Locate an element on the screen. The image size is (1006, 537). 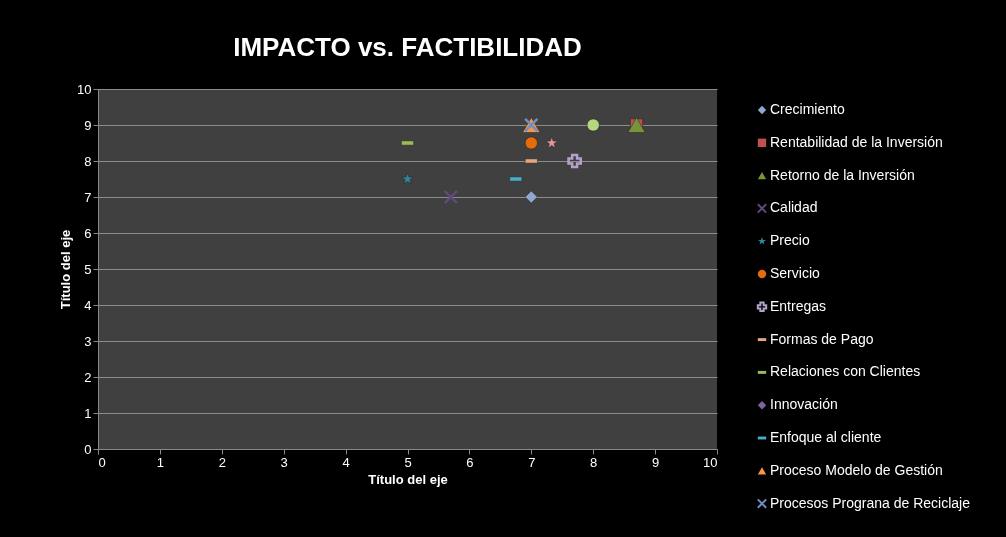
x-tick-label: 0 is located at coordinates (102, 462).